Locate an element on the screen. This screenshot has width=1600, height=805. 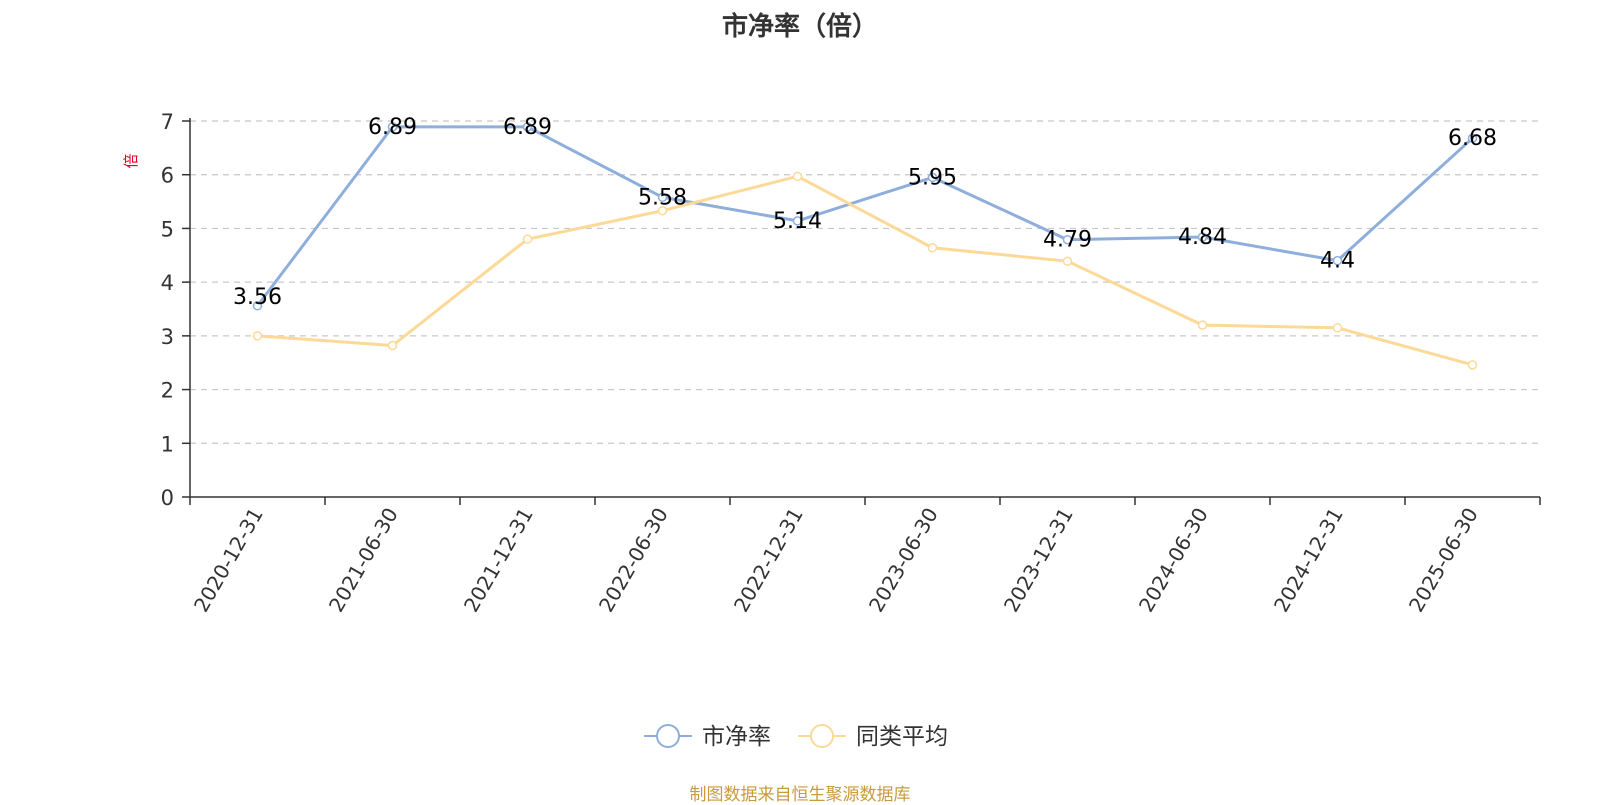
x-tick-label: 2022-12-31 is located at coordinates (768, 560).